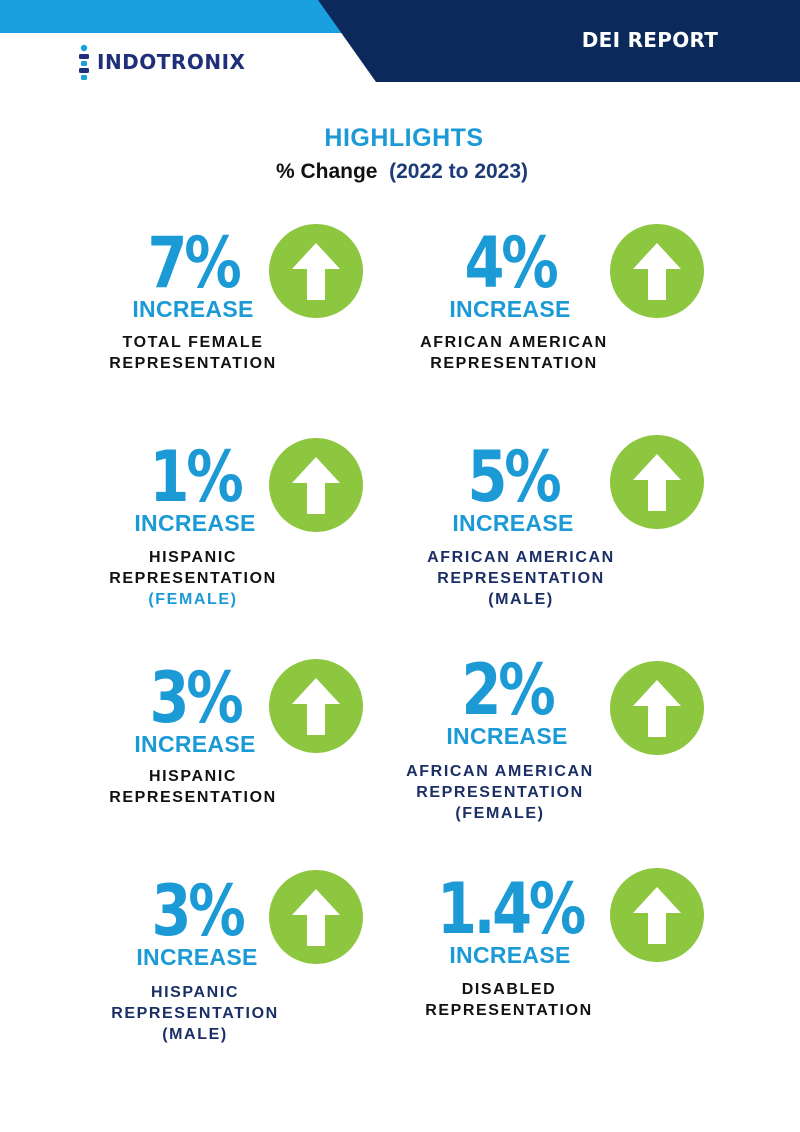 The width and height of the screenshot is (800, 1132). I want to click on stat-disabled: 1.4% INCREASE, so click(510, 918).